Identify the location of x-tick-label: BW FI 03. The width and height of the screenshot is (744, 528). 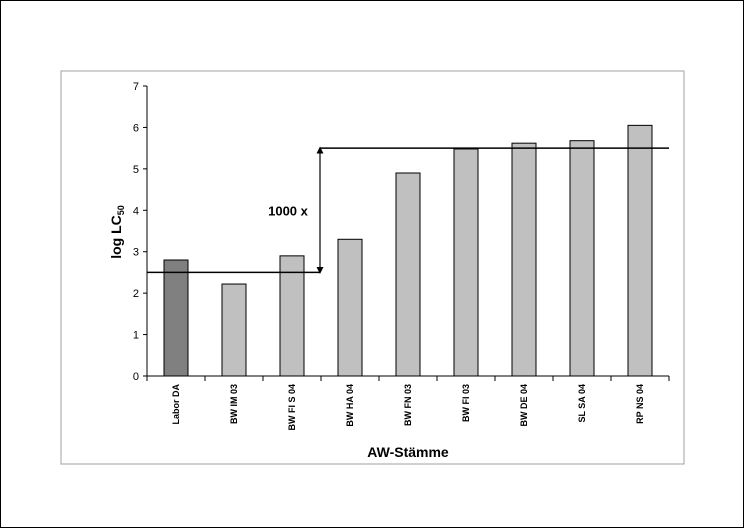
(466, 403).